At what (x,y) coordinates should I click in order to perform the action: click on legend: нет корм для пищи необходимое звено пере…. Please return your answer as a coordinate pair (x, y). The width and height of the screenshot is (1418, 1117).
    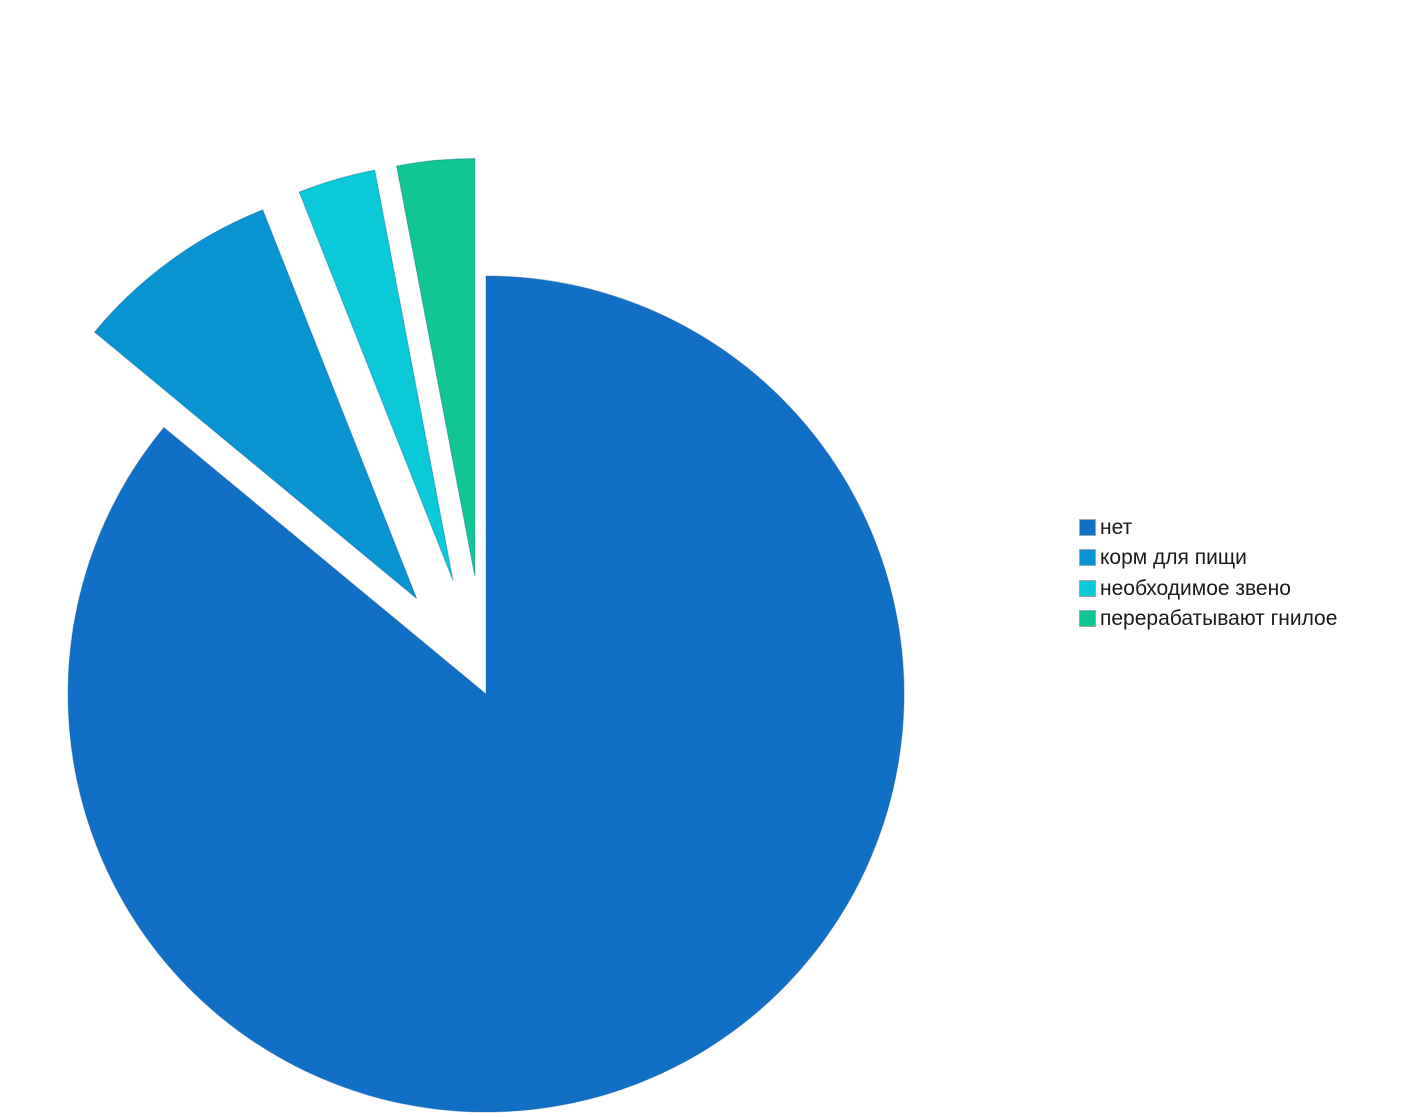
    Looking at the image, I should click on (1208, 573).